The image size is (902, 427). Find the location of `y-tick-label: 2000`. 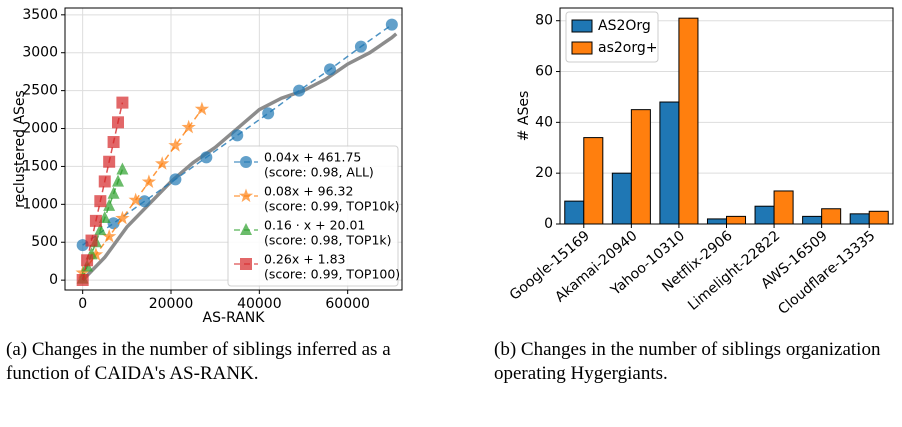

y-tick-label: 2000 is located at coordinates (40, 129).